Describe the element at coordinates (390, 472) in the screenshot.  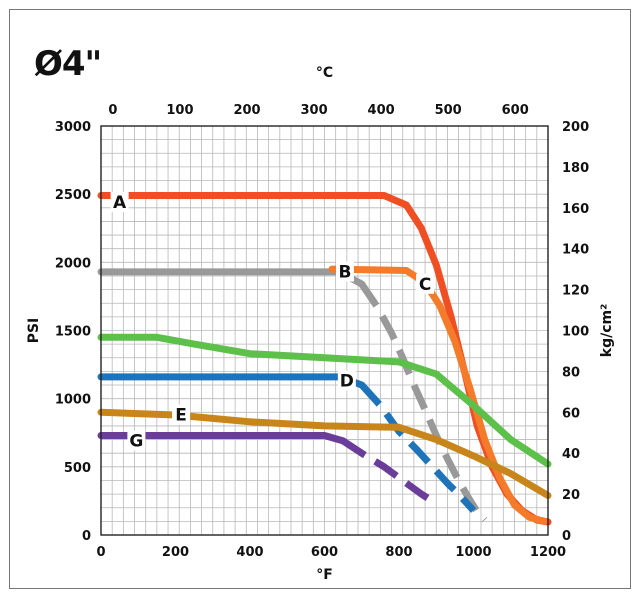
I see `series-line-G-dashed` at that location.